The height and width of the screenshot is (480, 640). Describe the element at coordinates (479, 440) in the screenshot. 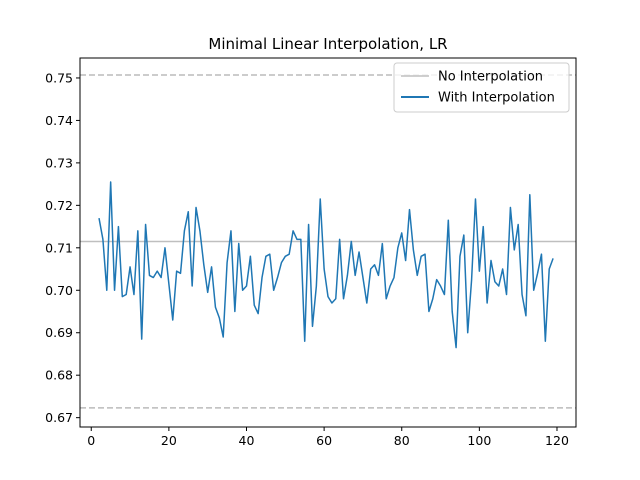

I see `x-tick-label: 100` at that location.